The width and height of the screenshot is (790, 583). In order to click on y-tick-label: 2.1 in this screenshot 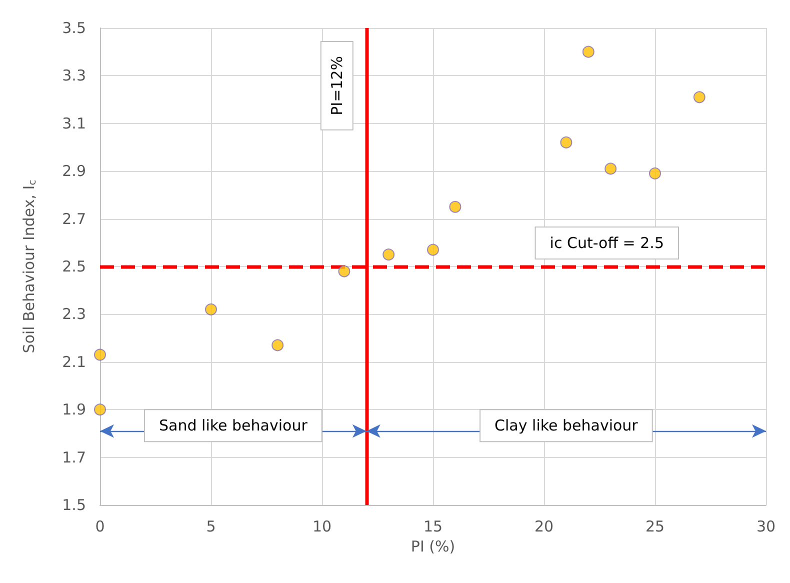, I will do `click(74, 361)`.